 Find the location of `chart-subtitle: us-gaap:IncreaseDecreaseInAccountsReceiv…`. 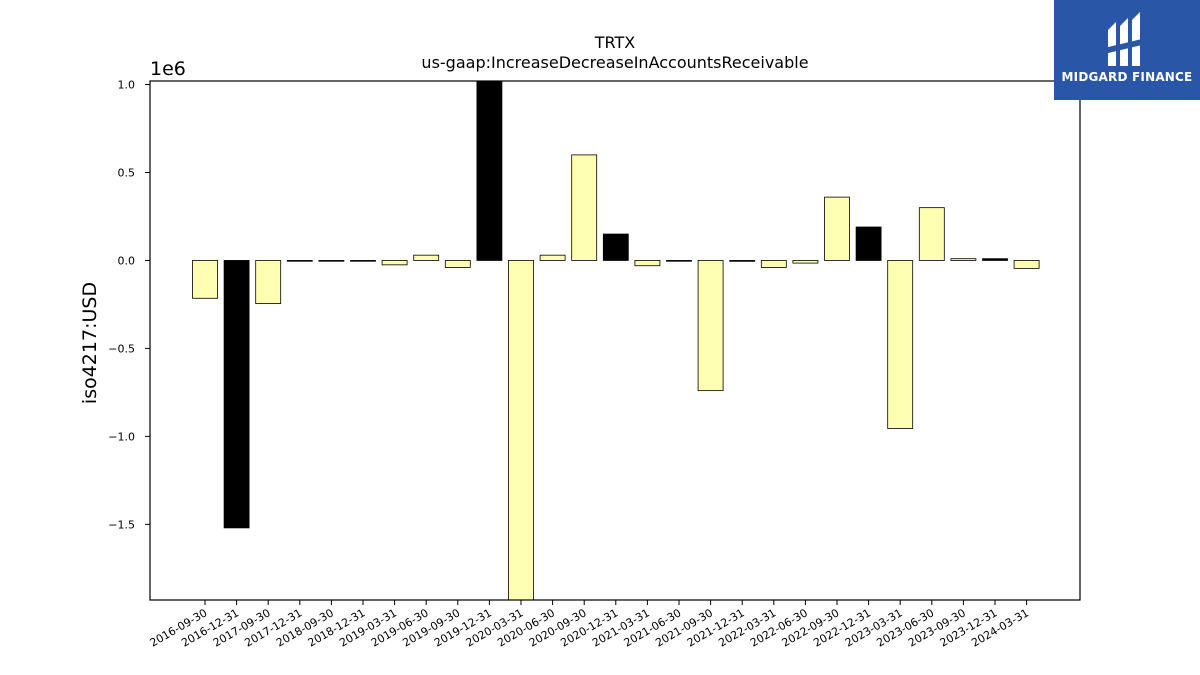

chart-subtitle: us-gaap:IncreaseDecreaseInAccountsReceiv… is located at coordinates (614, 62).